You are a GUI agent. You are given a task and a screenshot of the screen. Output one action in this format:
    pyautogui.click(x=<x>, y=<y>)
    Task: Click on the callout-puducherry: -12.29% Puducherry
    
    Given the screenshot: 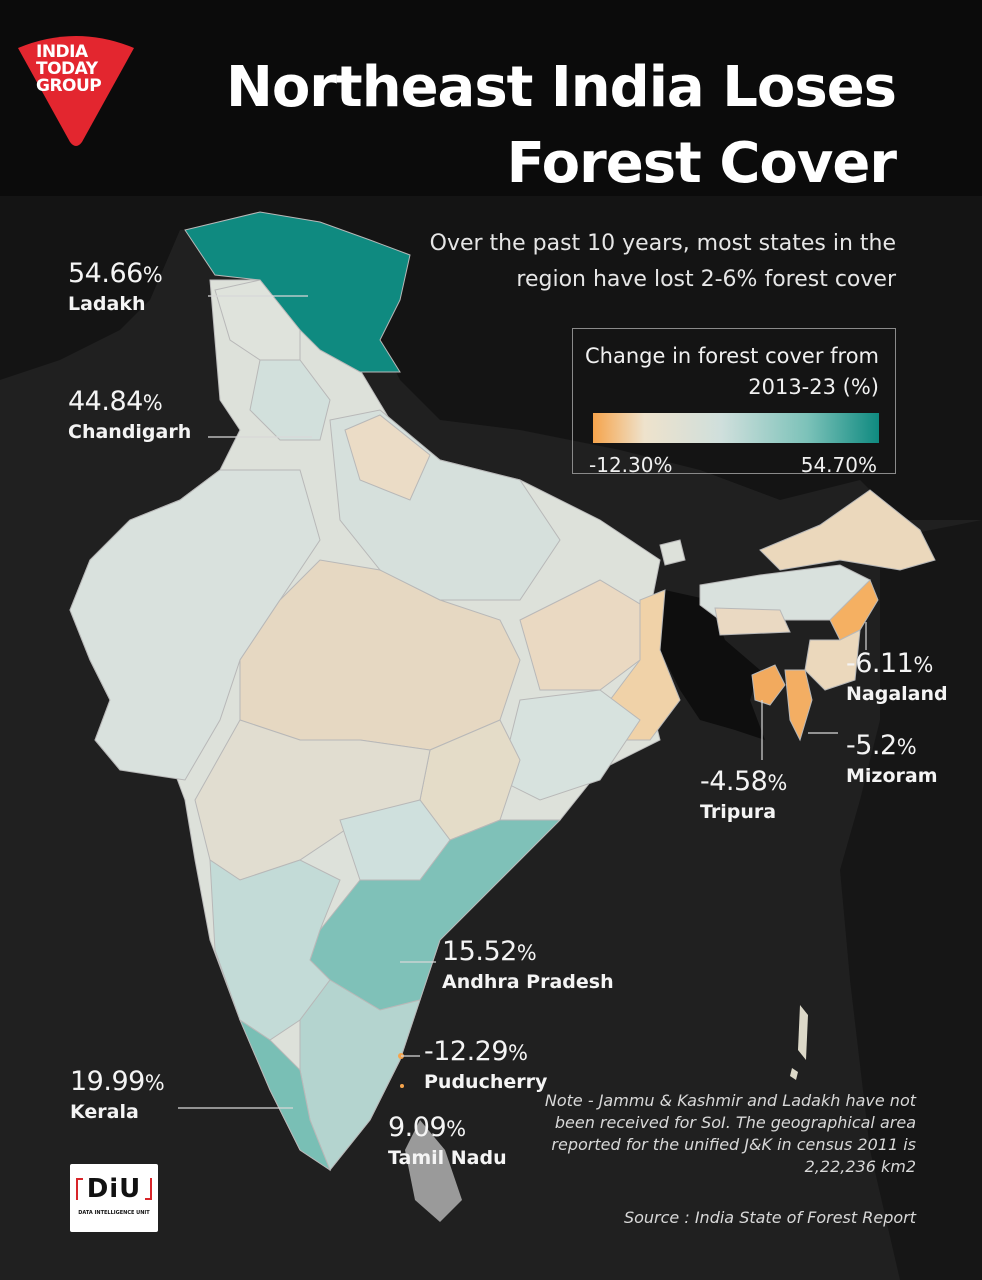 What is the action you would take?
    pyautogui.click(x=486, y=1064)
    